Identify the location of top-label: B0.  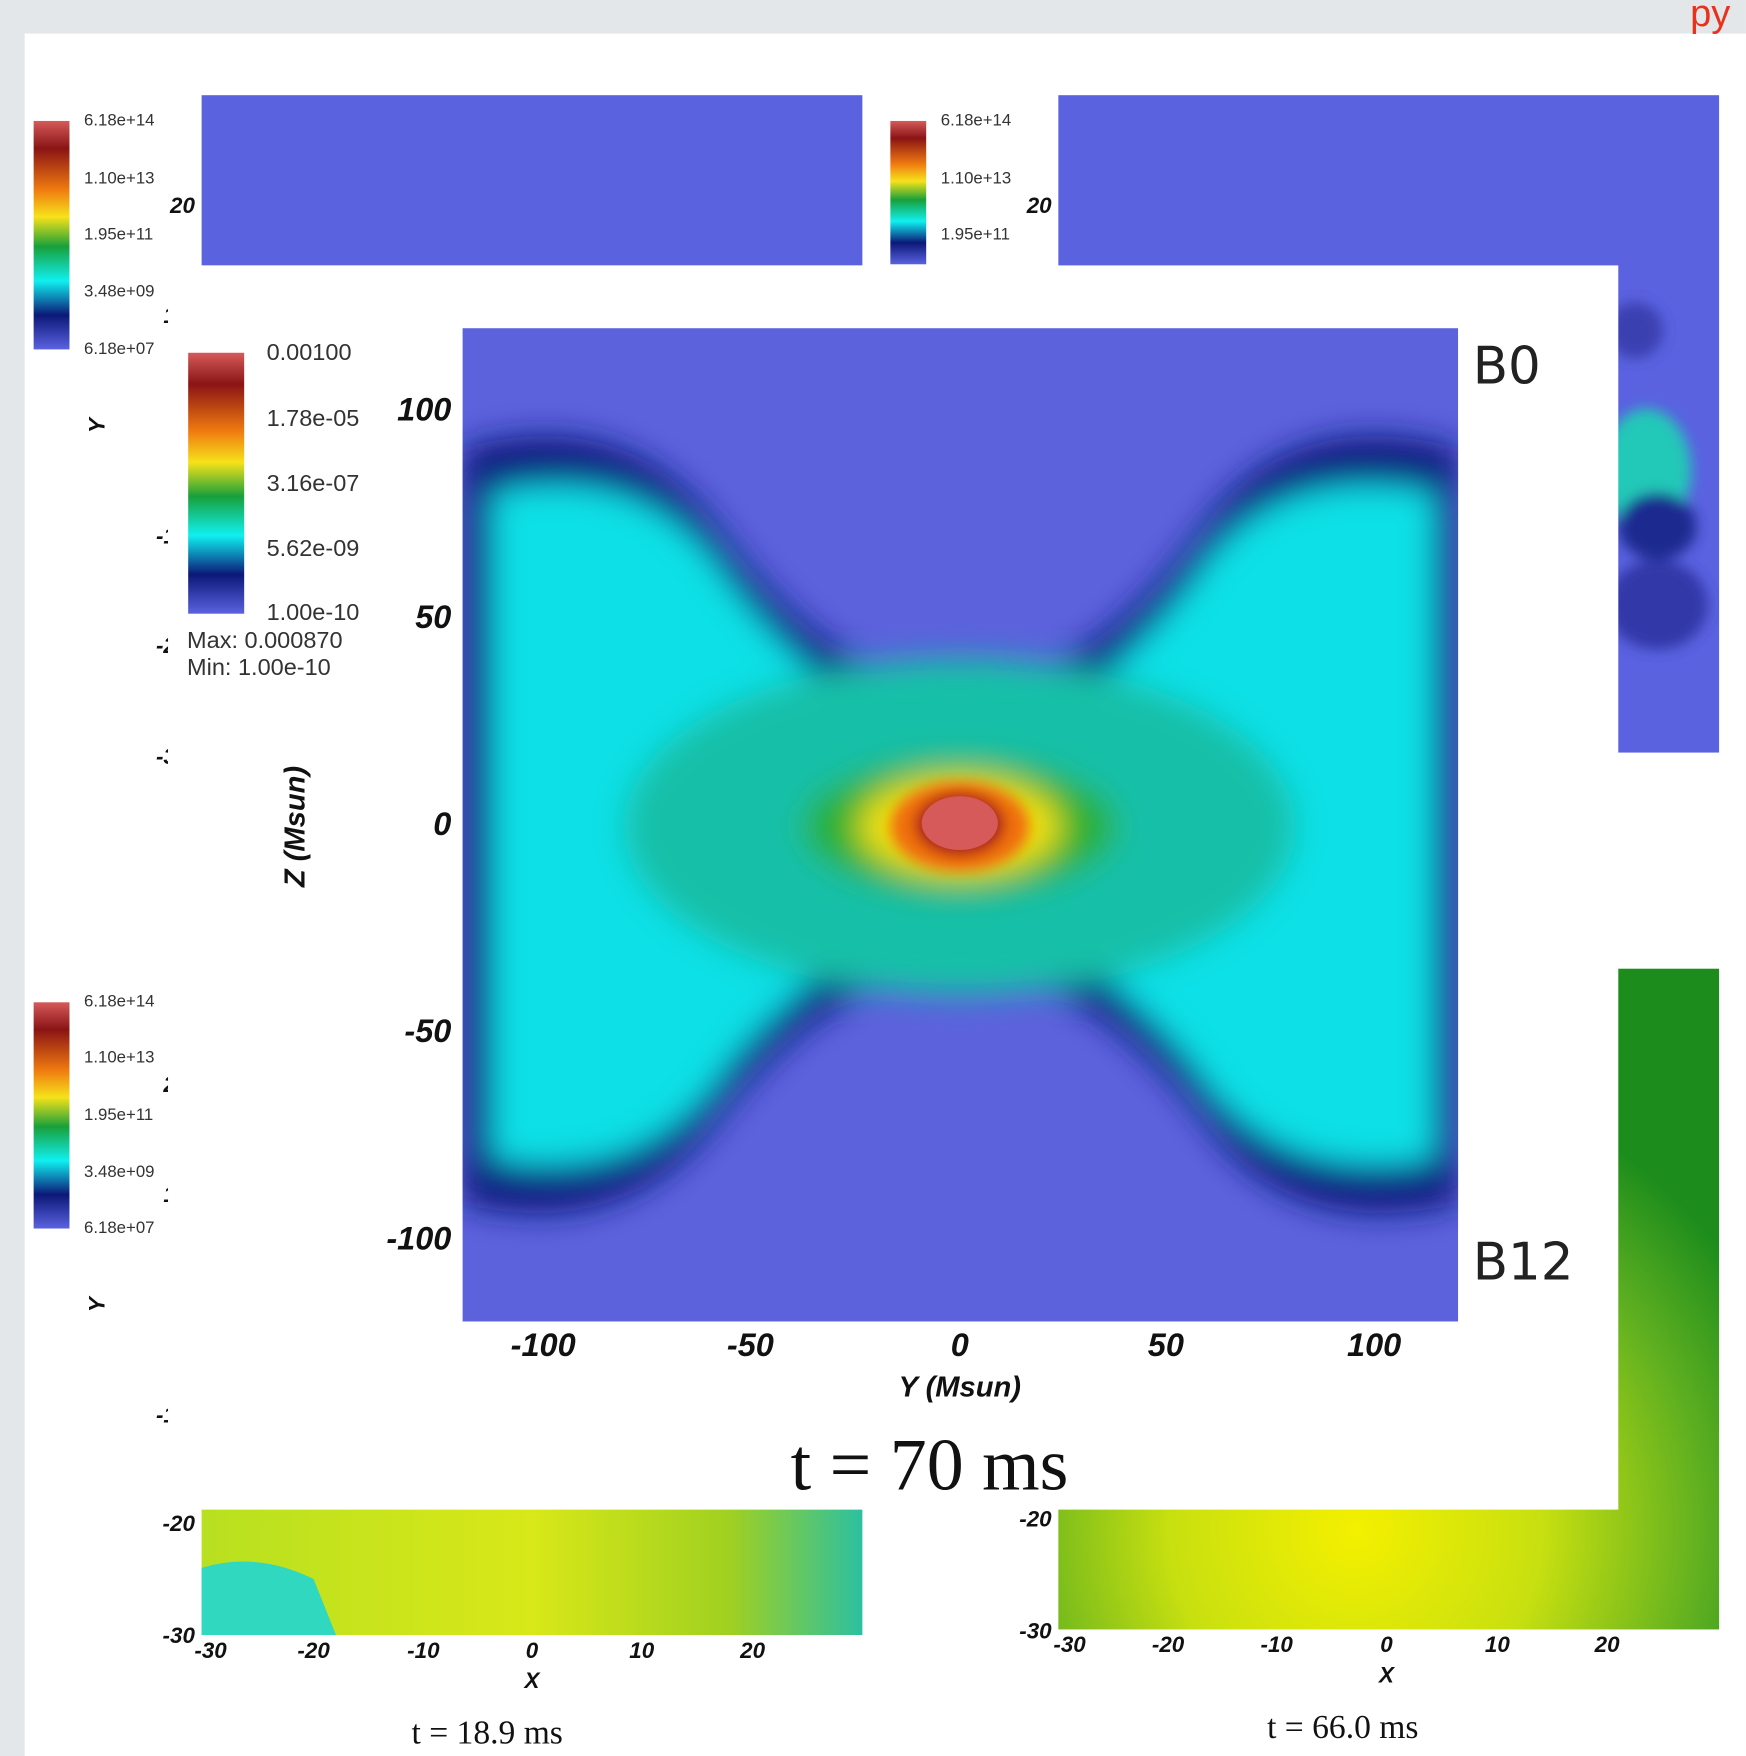
(1507, 367).